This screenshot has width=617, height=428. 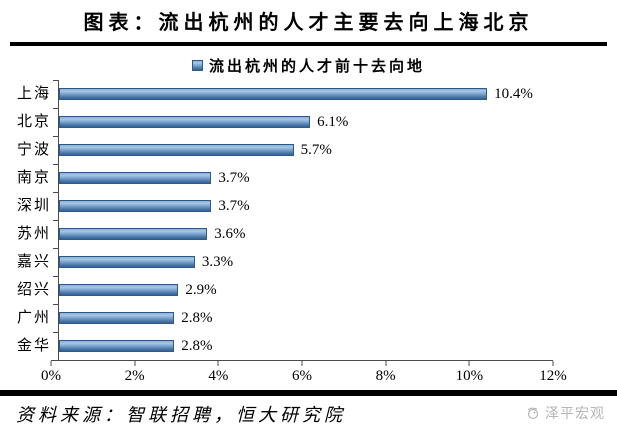 I want to click on x-axis-label: 2%, so click(x=134, y=376).